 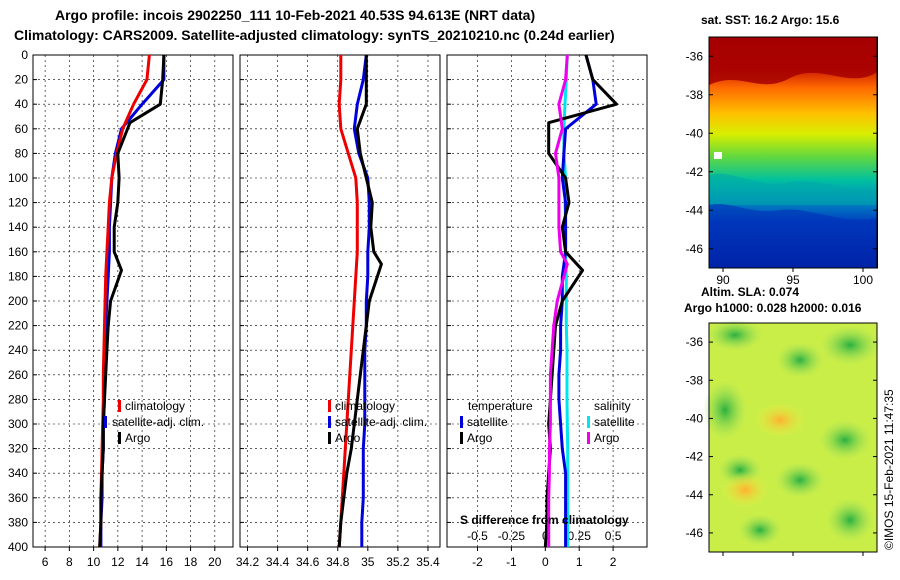 What do you see at coordinates (18, 498) in the screenshot?
I see `y-tick-label: 360` at bounding box center [18, 498].